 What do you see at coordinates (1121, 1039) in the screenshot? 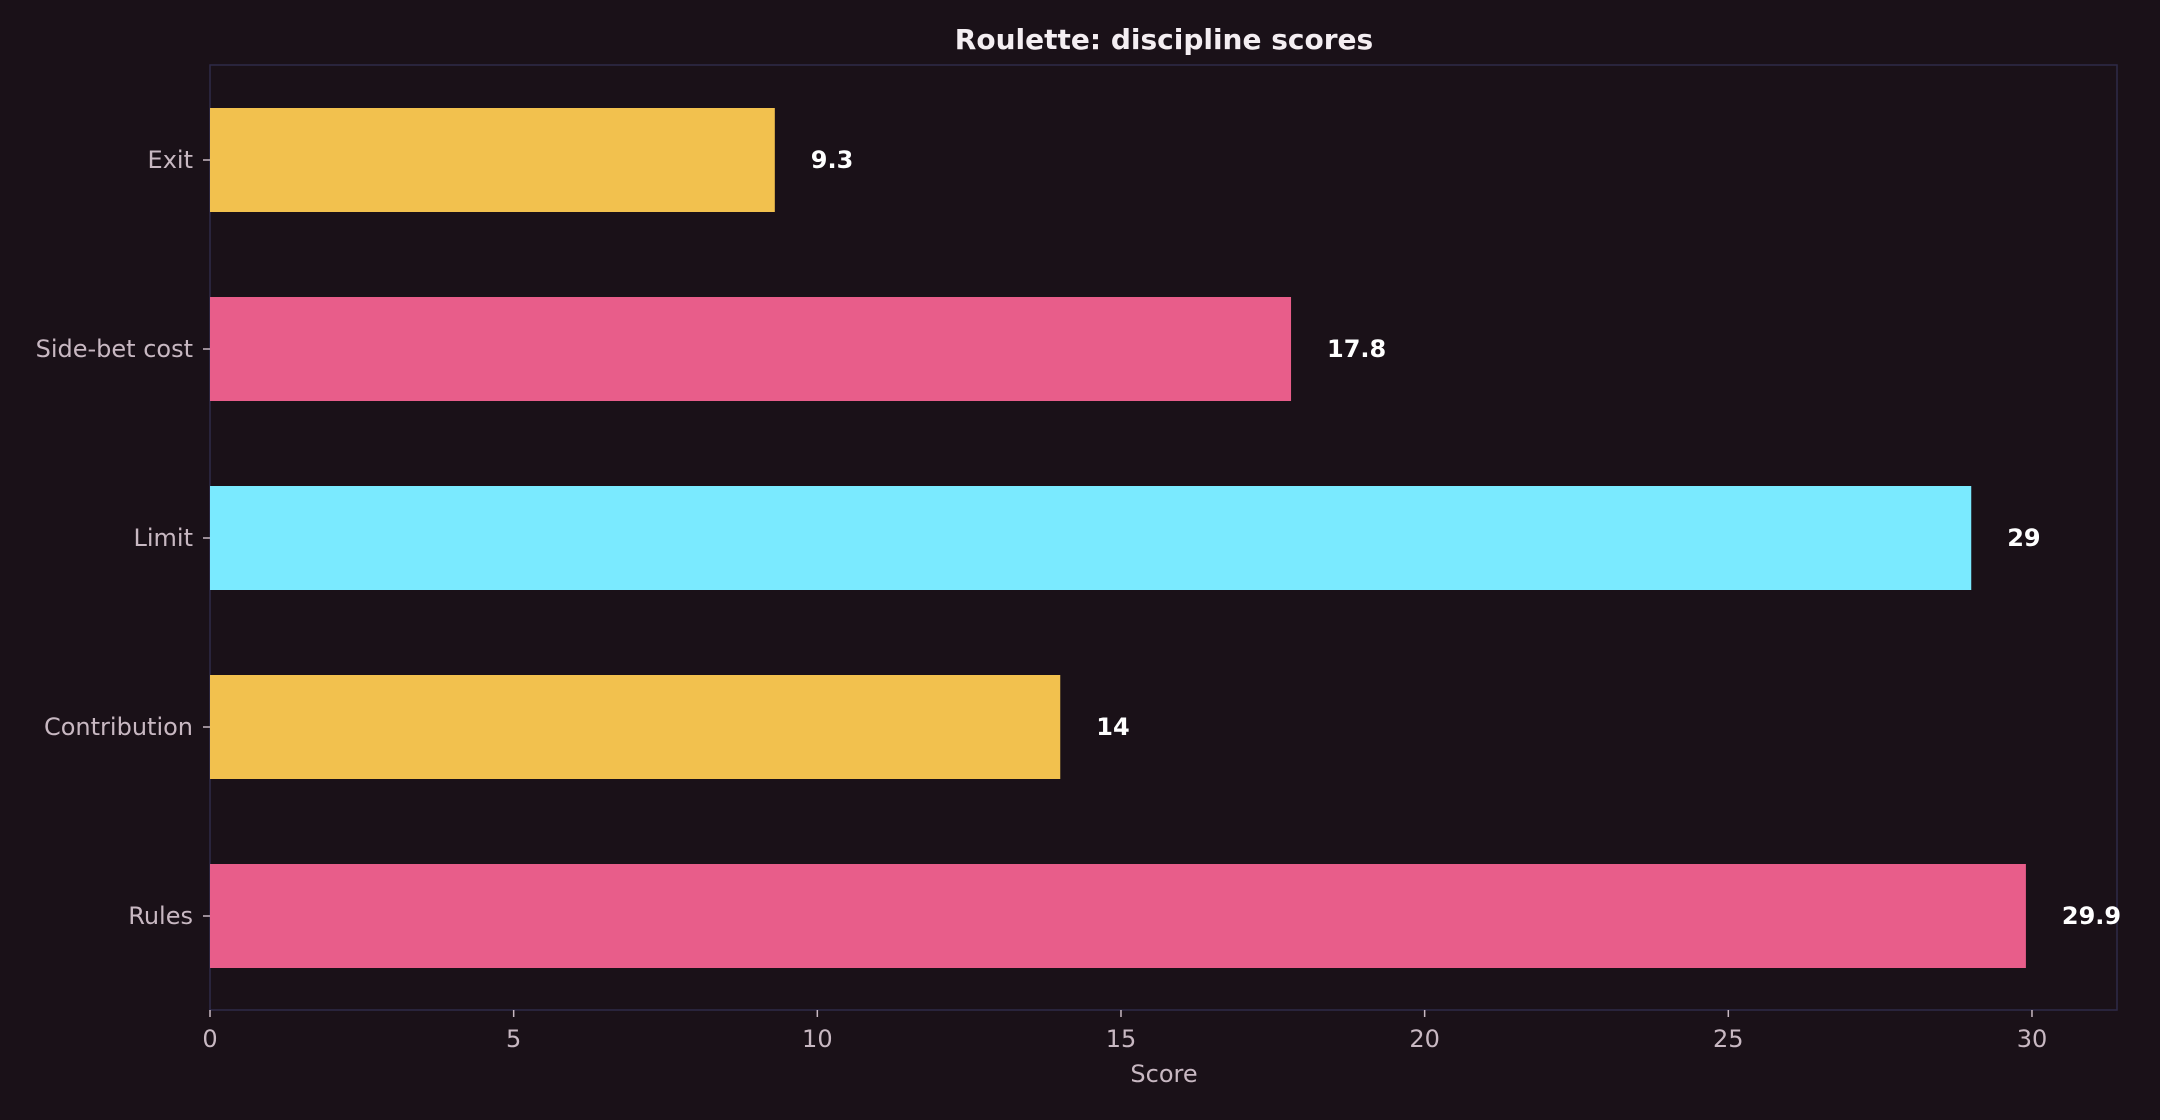
I see `x-tick-label: 15` at bounding box center [1121, 1039].